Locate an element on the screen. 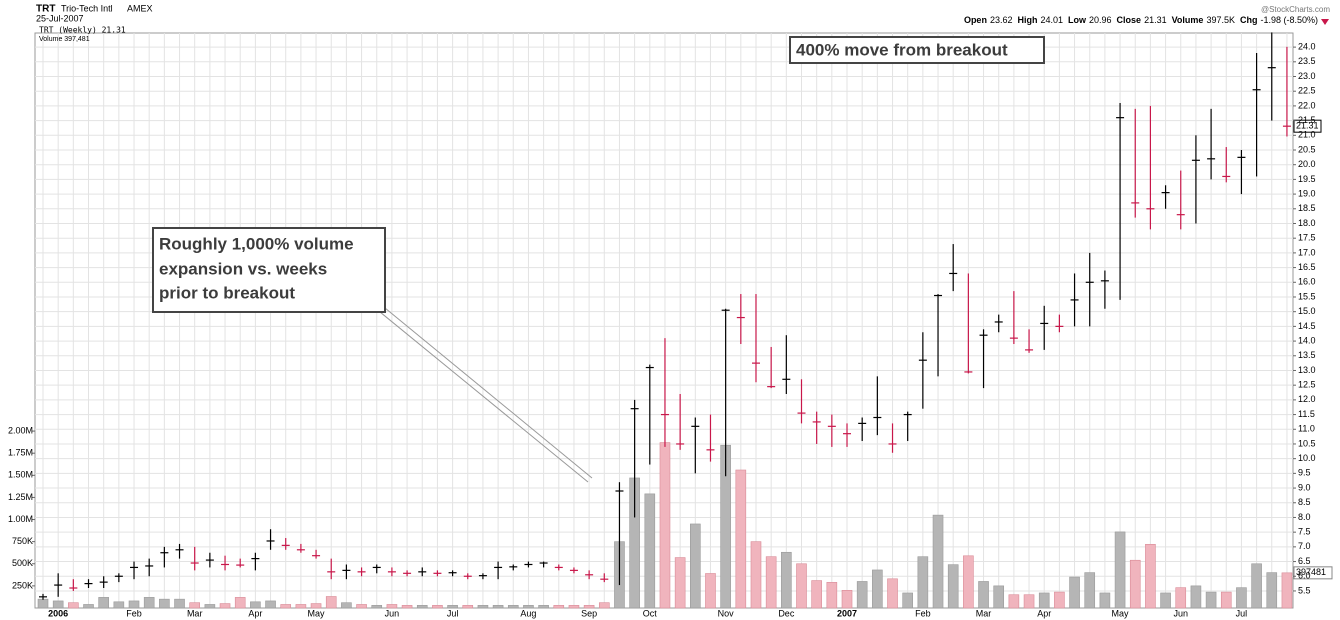 This screenshot has height=620, width=1340. y-tick-label: 16.0 is located at coordinates (1307, 282).